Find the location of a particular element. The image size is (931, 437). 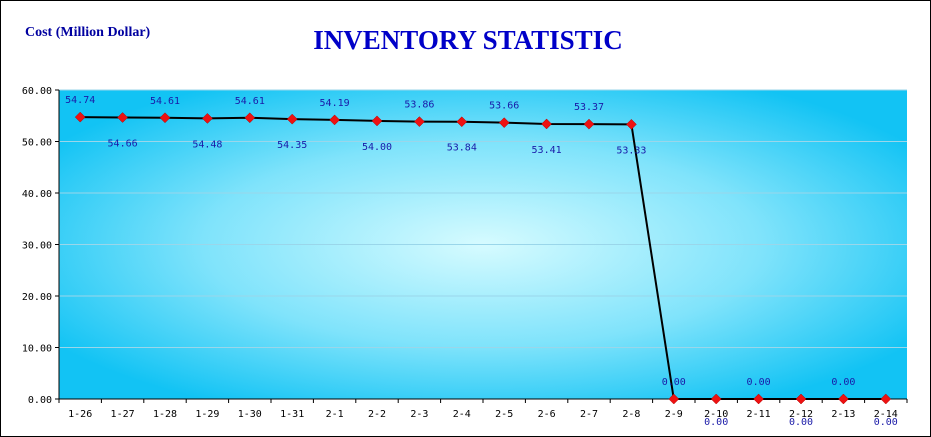

data-label: 53.41 is located at coordinates (547, 150).